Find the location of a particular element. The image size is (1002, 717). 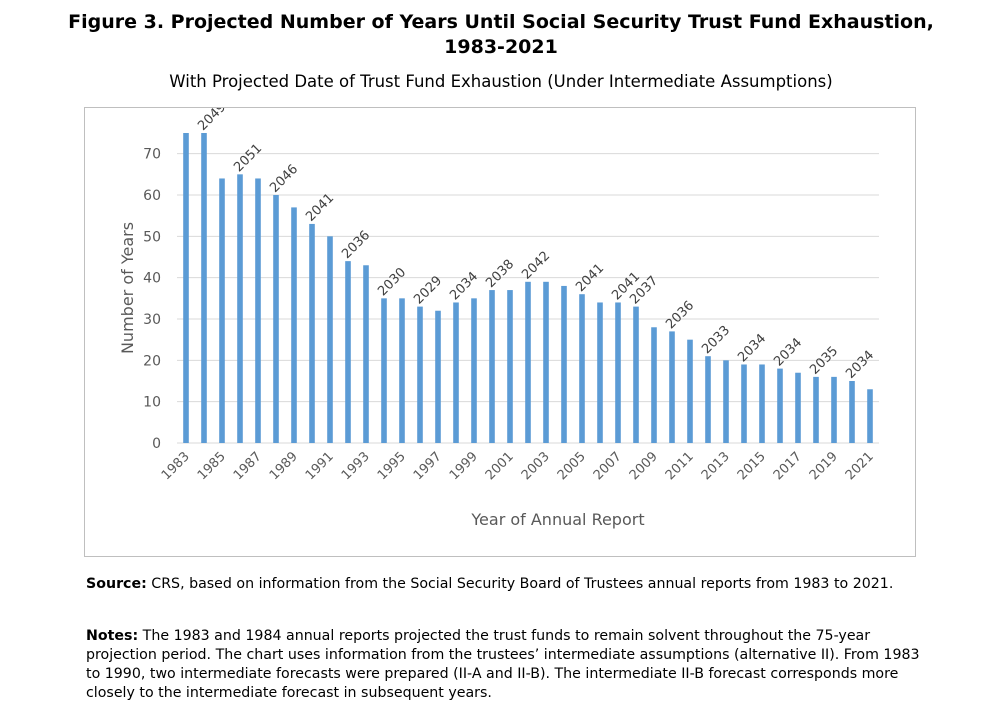

data-label: 2030 is located at coordinates (392, 282).